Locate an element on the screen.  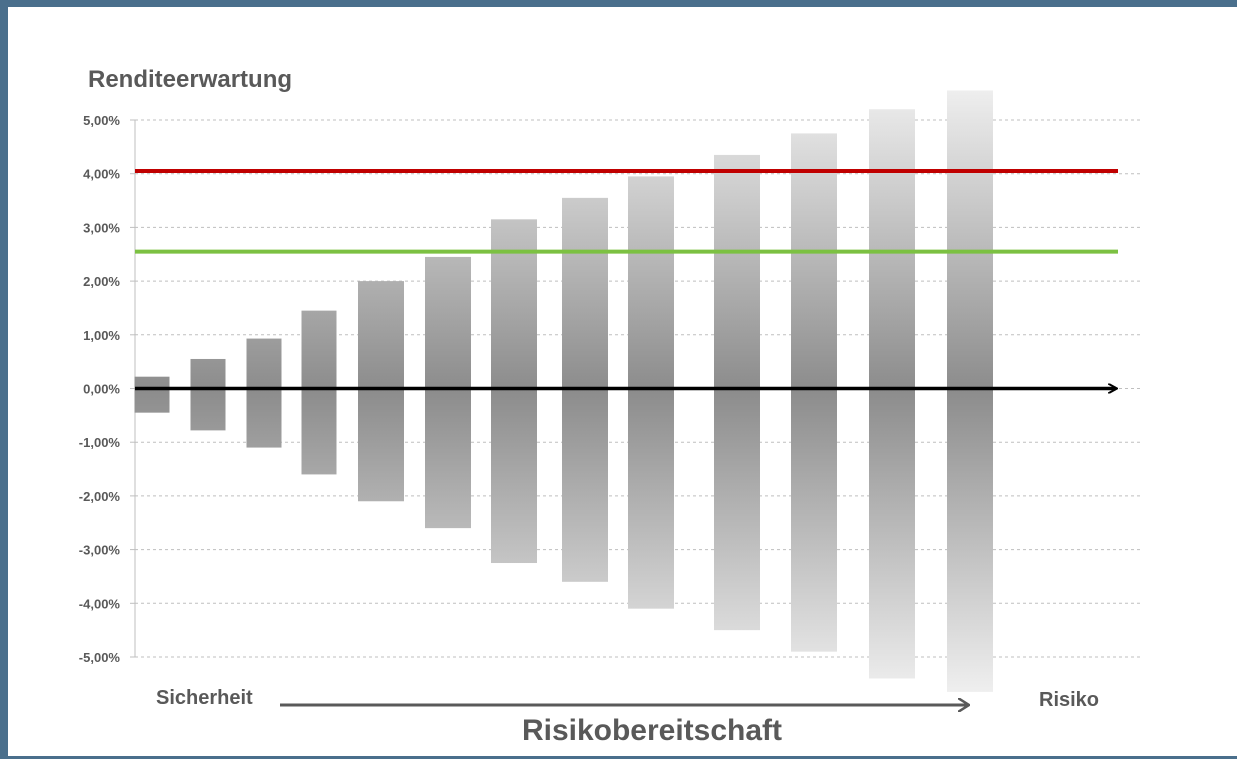
y-tick-label: -4,00% is located at coordinates (100, 603).